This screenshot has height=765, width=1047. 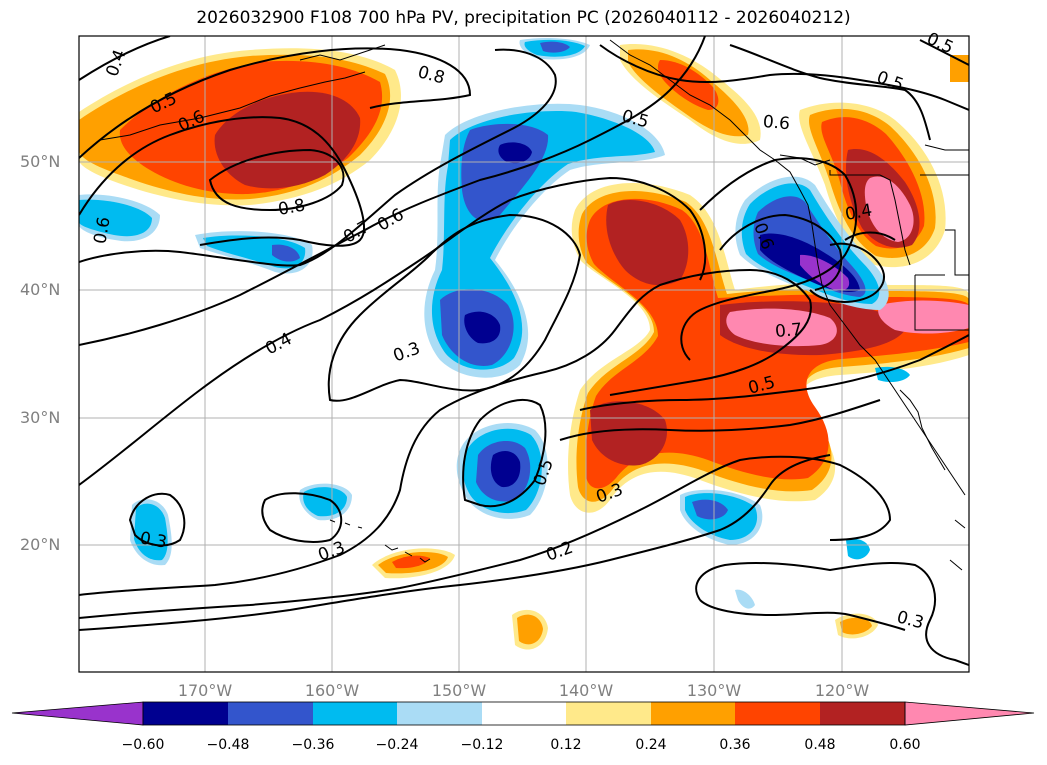 I want to click on colorbar-extend-high, so click(x=969, y=713).